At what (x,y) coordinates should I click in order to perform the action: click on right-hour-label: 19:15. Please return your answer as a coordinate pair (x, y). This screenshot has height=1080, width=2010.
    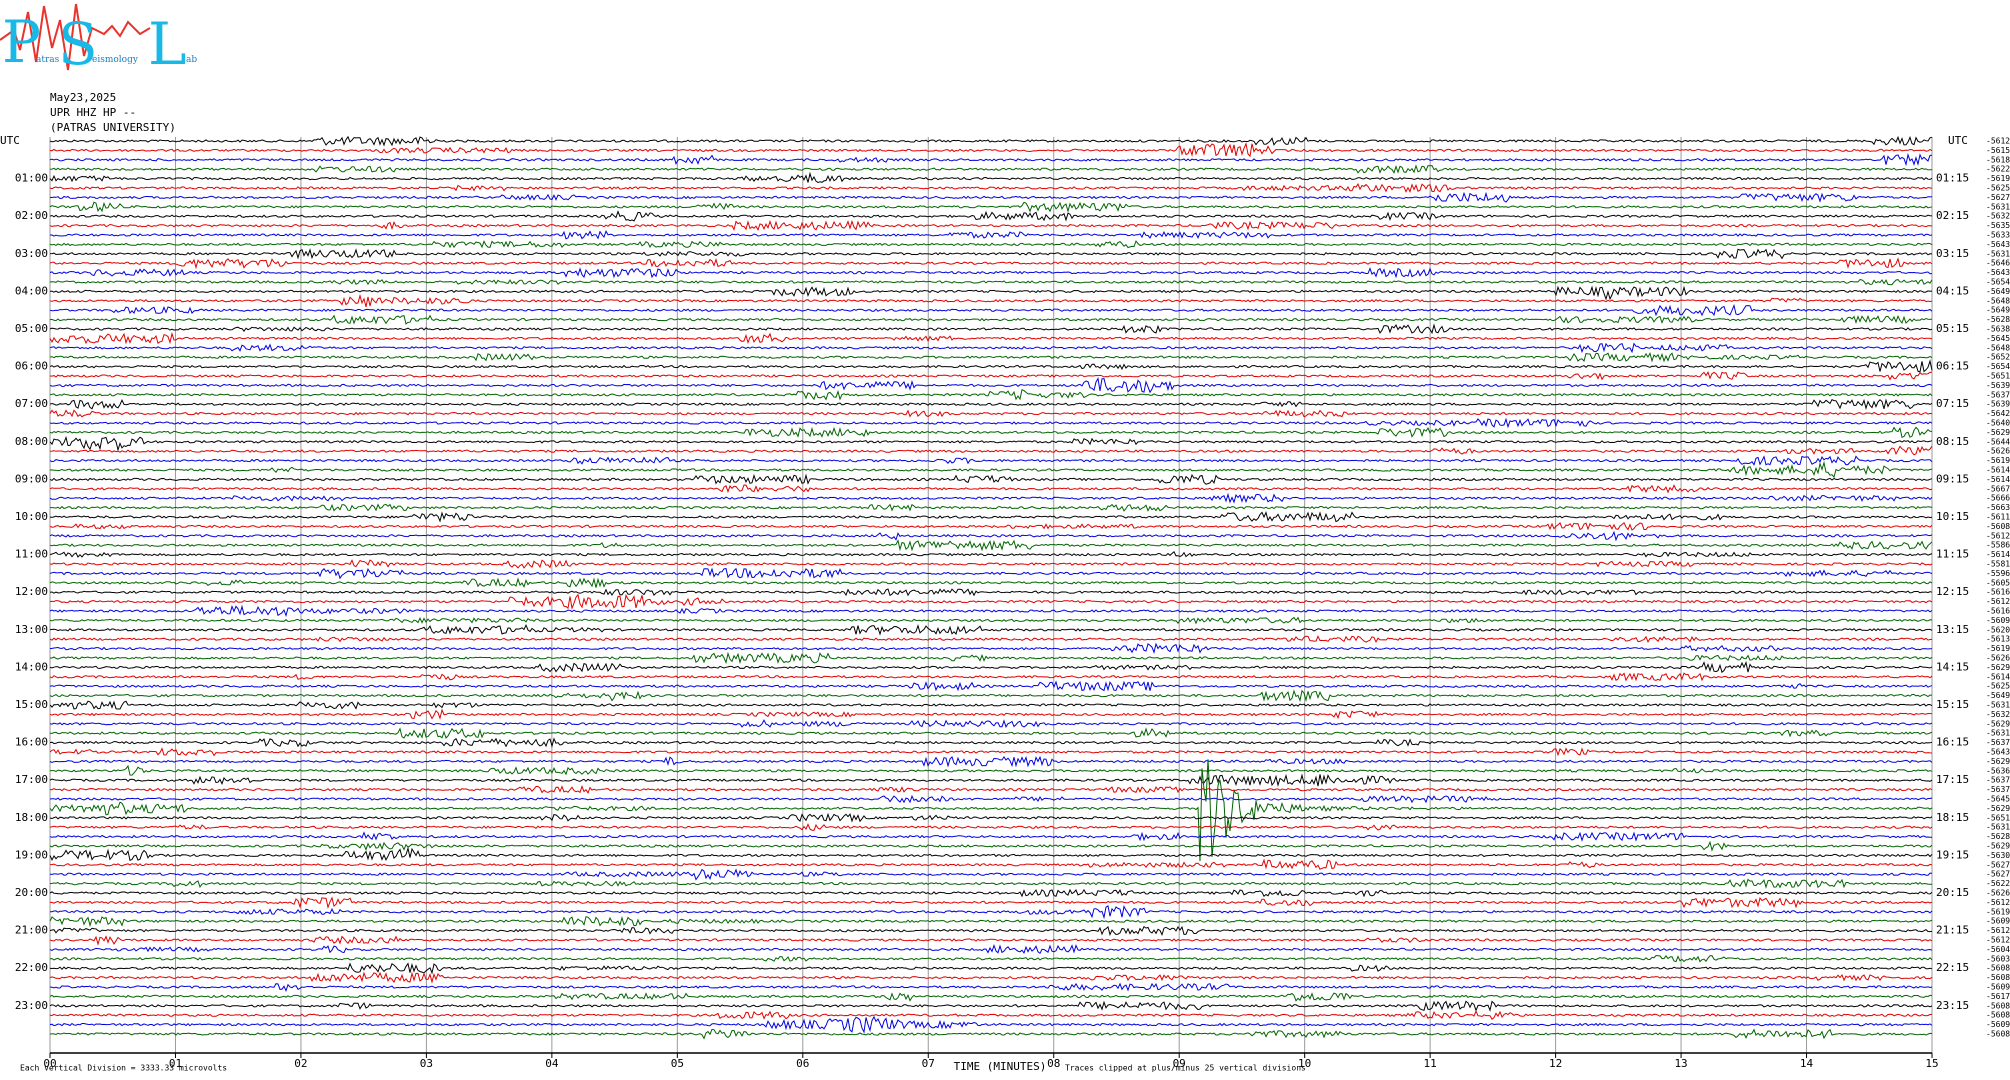
    Looking at the image, I should click on (1952, 854).